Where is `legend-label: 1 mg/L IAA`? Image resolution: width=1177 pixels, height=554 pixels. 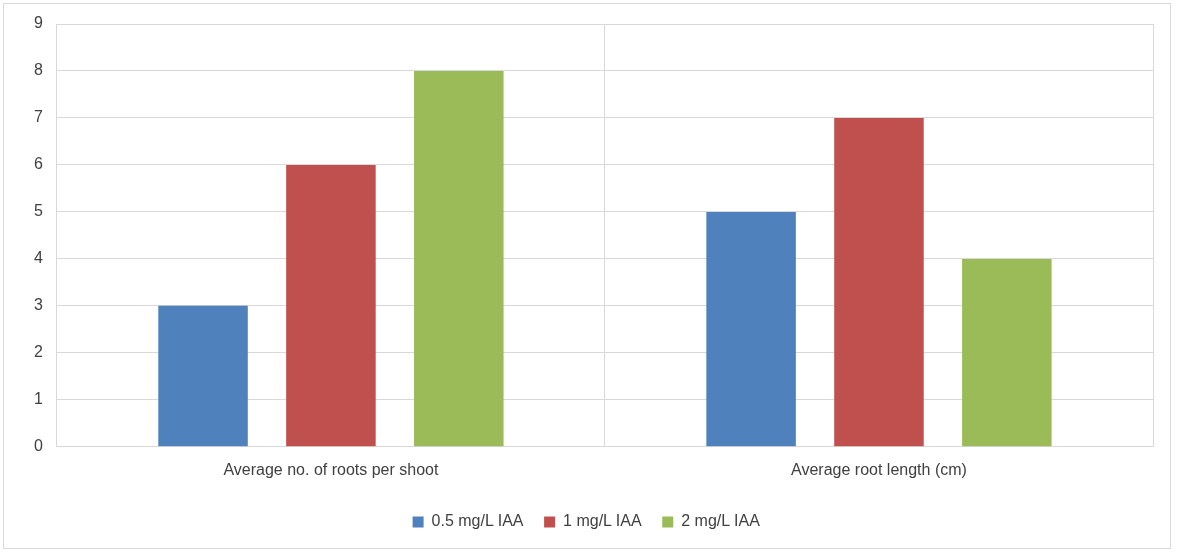
legend-label: 1 mg/L IAA is located at coordinates (602, 521).